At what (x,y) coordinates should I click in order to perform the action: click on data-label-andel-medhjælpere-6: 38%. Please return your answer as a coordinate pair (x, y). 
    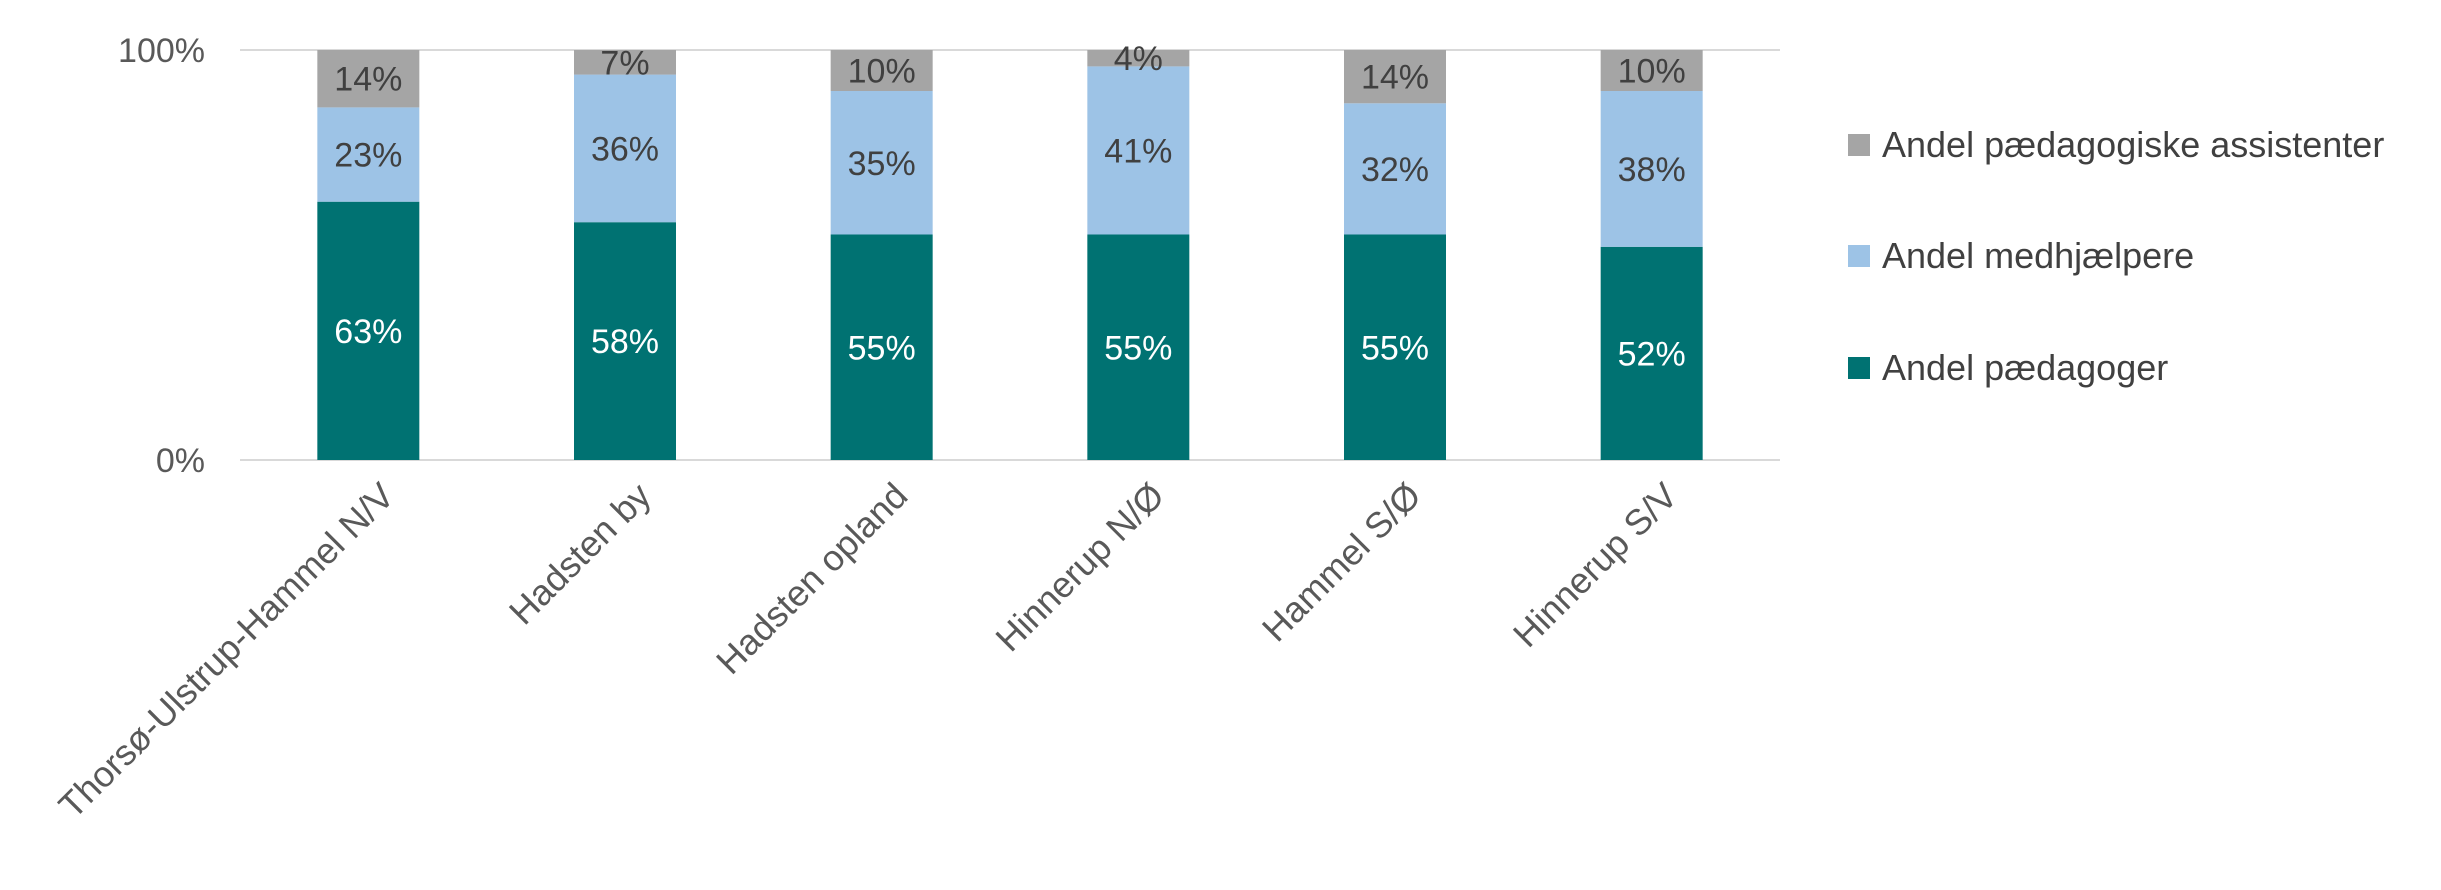
    Looking at the image, I should click on (1652, 170).